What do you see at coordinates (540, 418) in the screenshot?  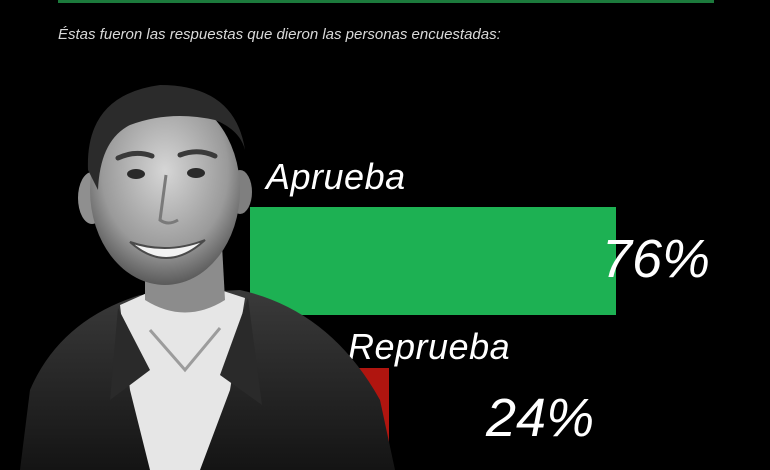 I see `value-label-reprueba: 24%` at bounding box center [540, 418].